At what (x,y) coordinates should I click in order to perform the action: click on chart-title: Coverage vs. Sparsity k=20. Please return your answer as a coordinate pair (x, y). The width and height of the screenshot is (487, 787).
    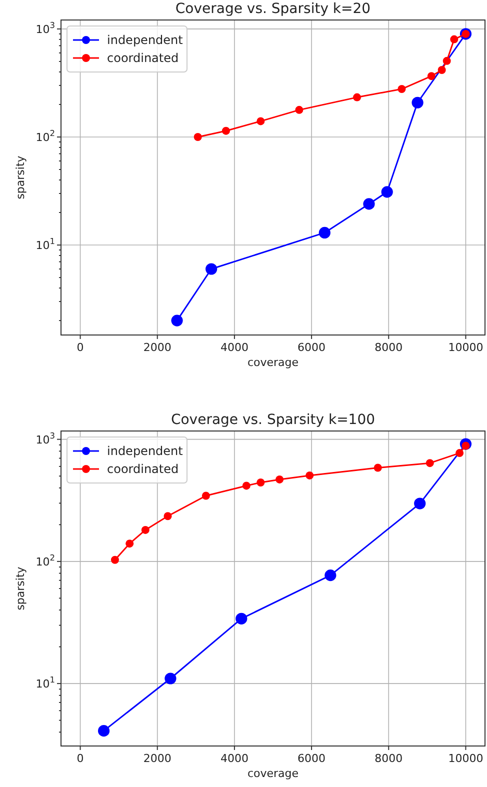
    Looking at the image, I should click on (273, 9).